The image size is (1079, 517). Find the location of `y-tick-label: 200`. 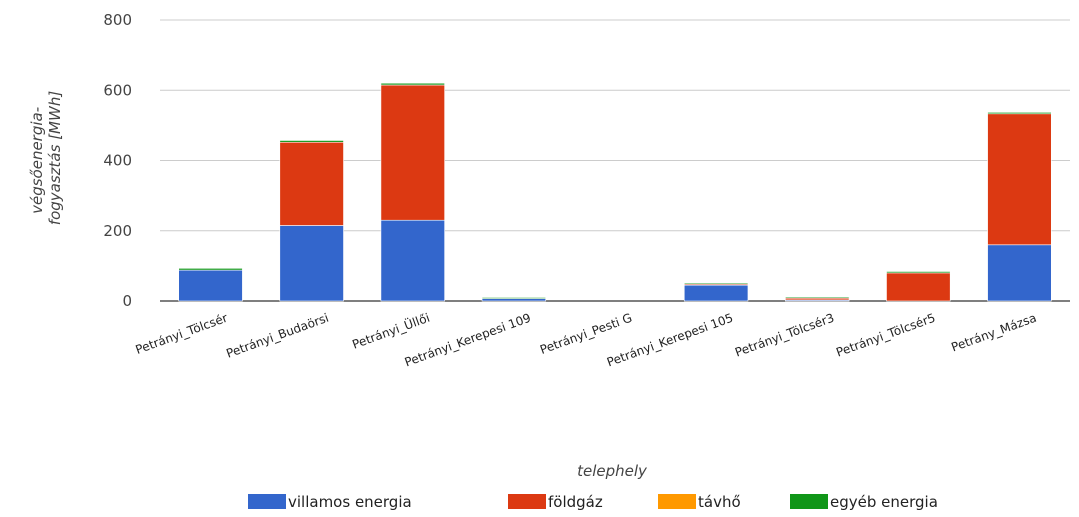

y-tick-label: 200 is located at coordinates (117, 231).